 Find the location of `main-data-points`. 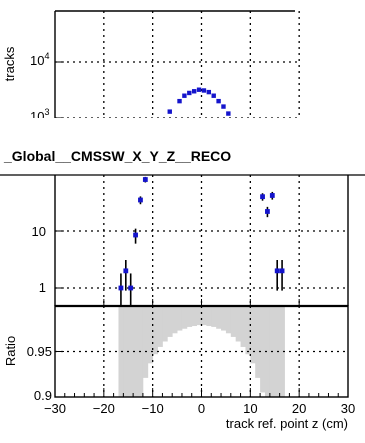

main-data-points is located at coordinates (201, 241).